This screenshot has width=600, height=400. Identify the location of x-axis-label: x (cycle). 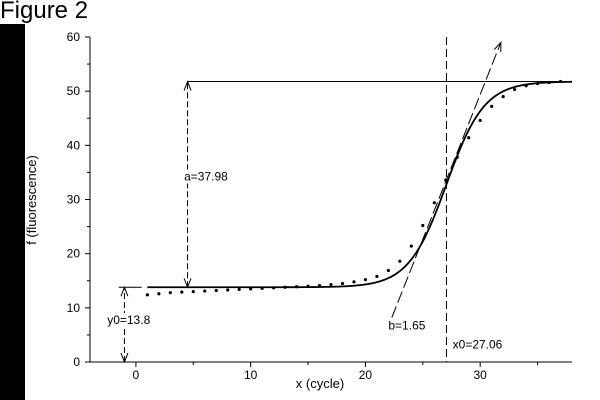
(320, 383).